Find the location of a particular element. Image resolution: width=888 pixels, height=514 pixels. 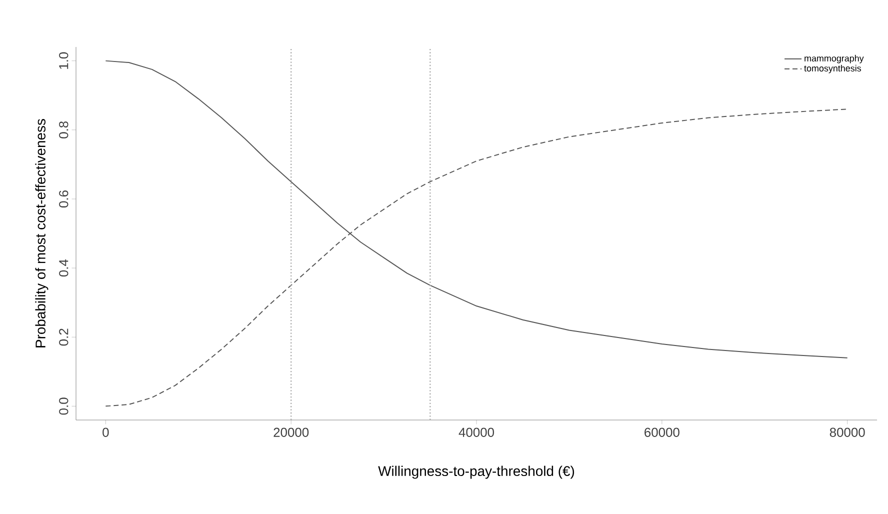

y-axis-title: Probability of most cost-effectiveness is located at coordinates (41, 233).